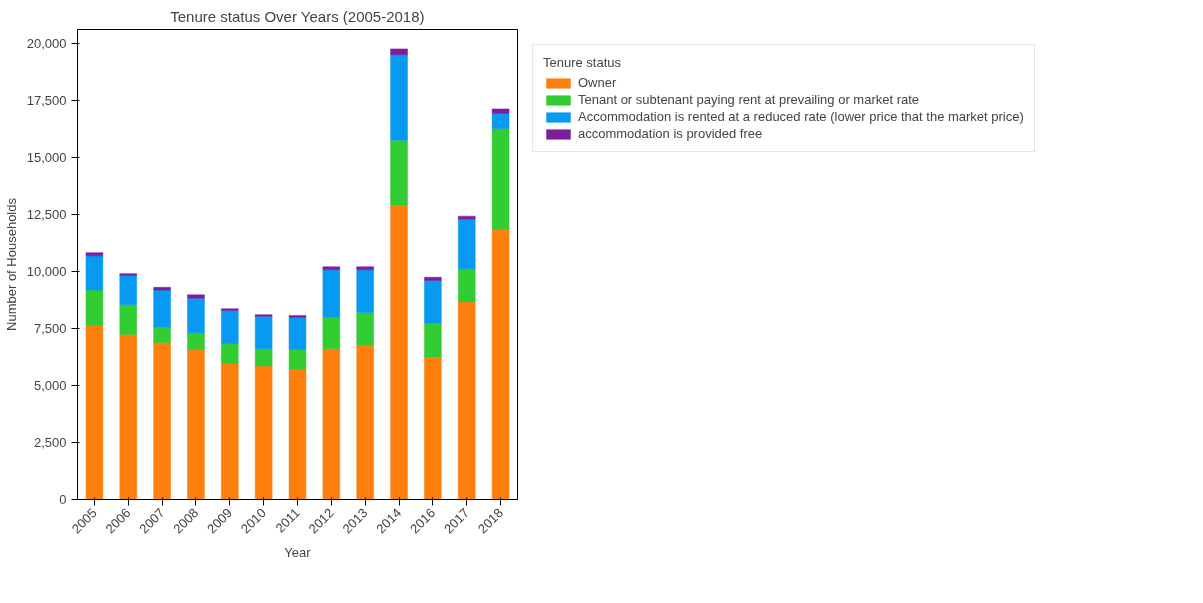  I want to click on y-axis-title: Number of Households, so click(11, 264).